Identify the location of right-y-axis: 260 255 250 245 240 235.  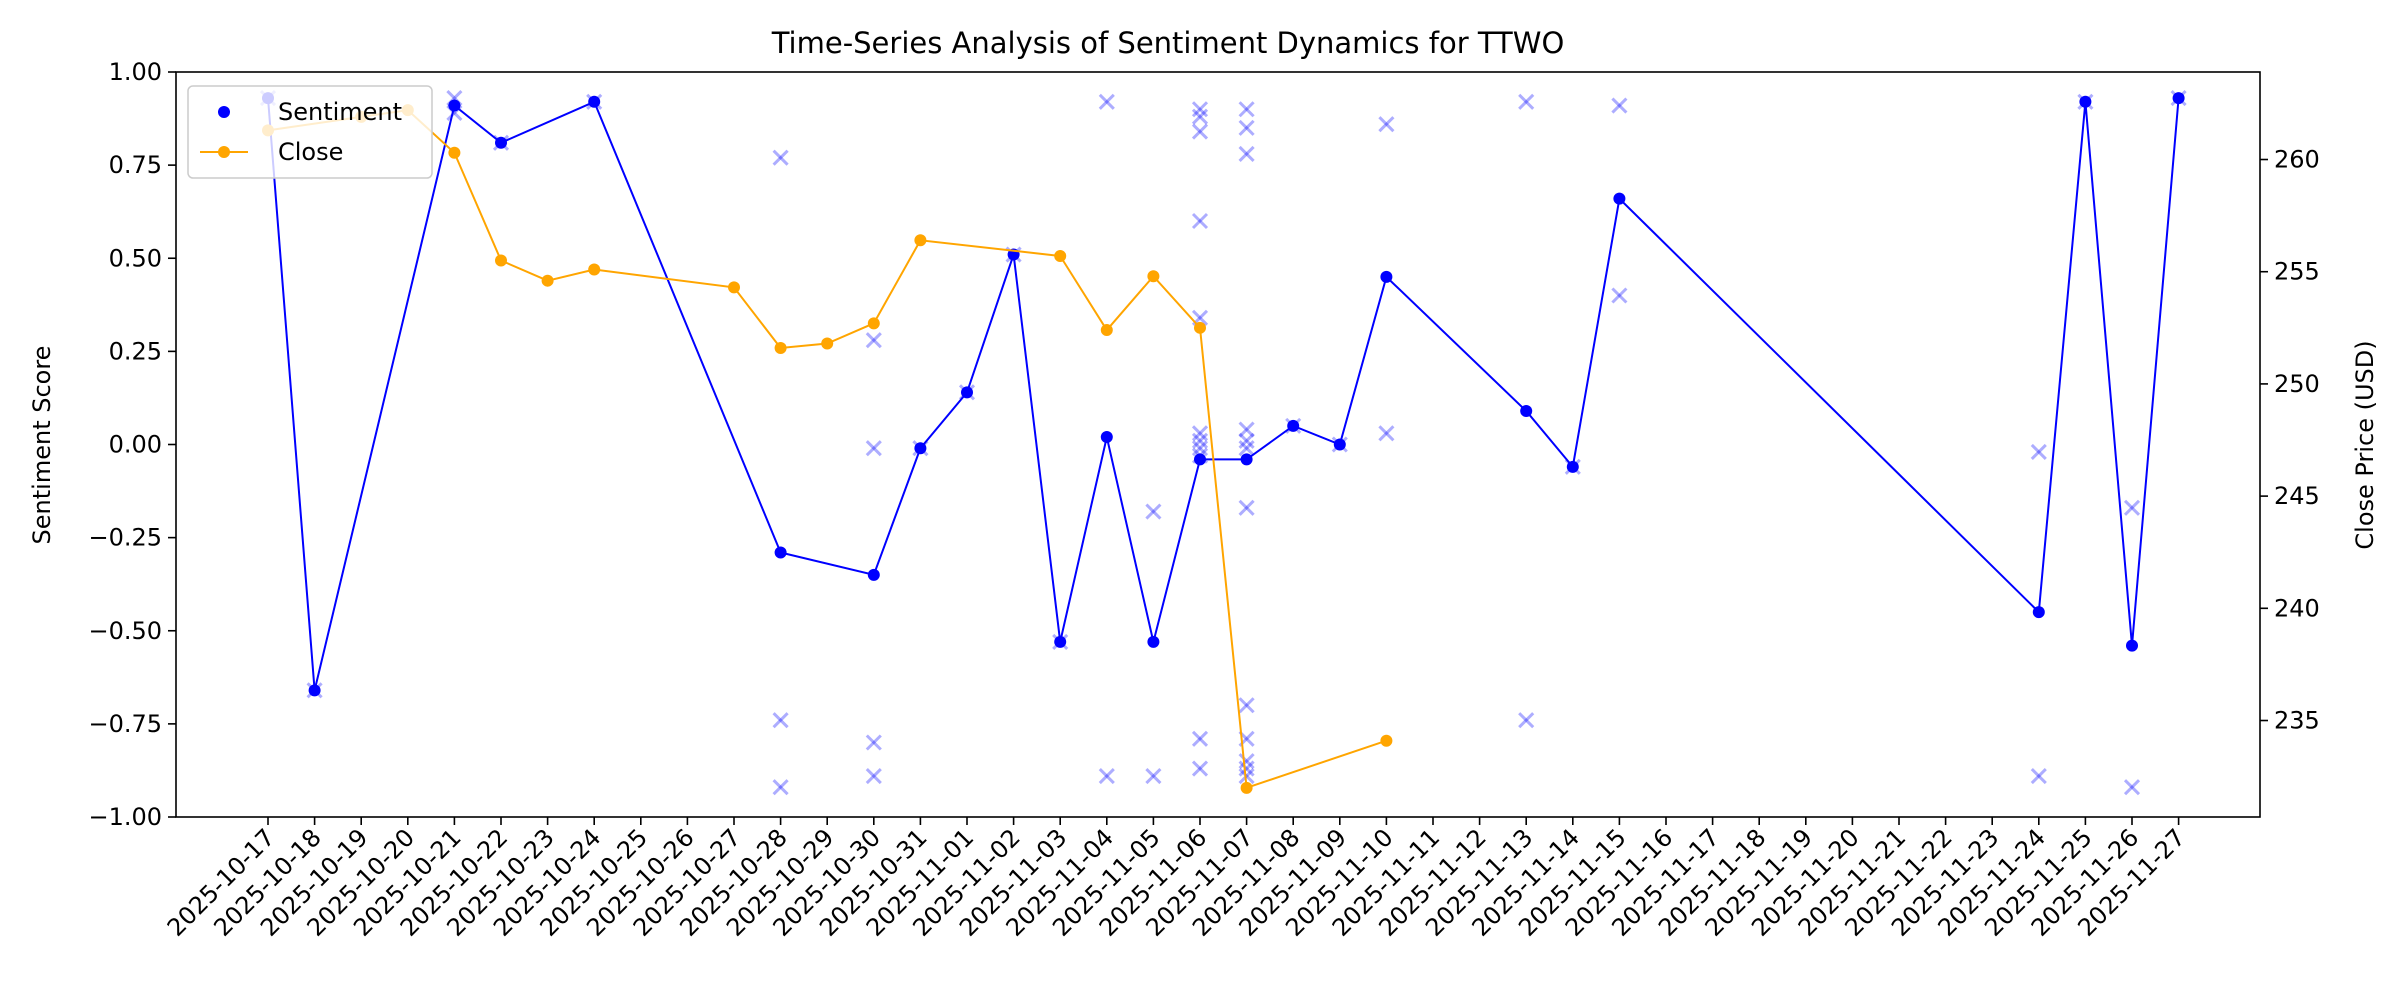
(2290, 440).